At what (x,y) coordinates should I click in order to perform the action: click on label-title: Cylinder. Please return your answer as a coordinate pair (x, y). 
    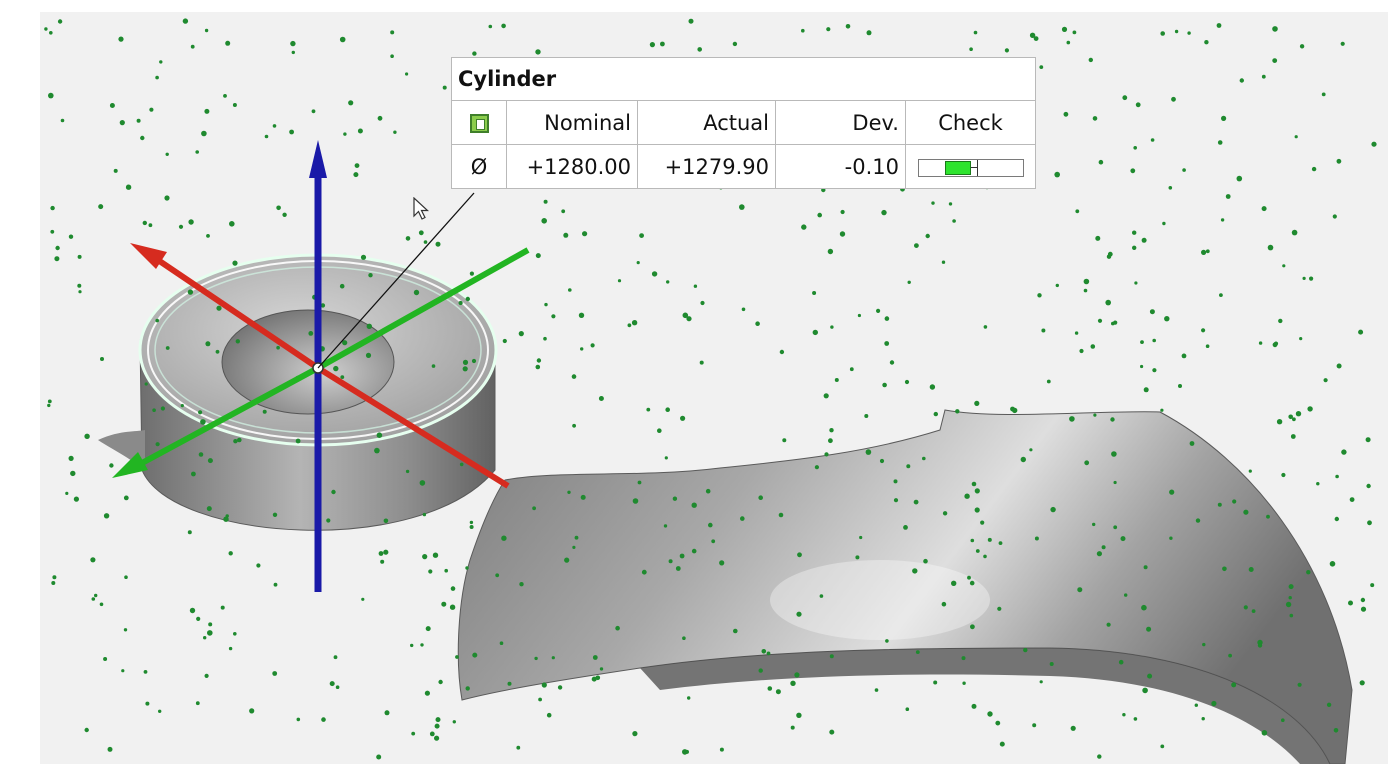
    Looking at the image, I should click on (743, 79).